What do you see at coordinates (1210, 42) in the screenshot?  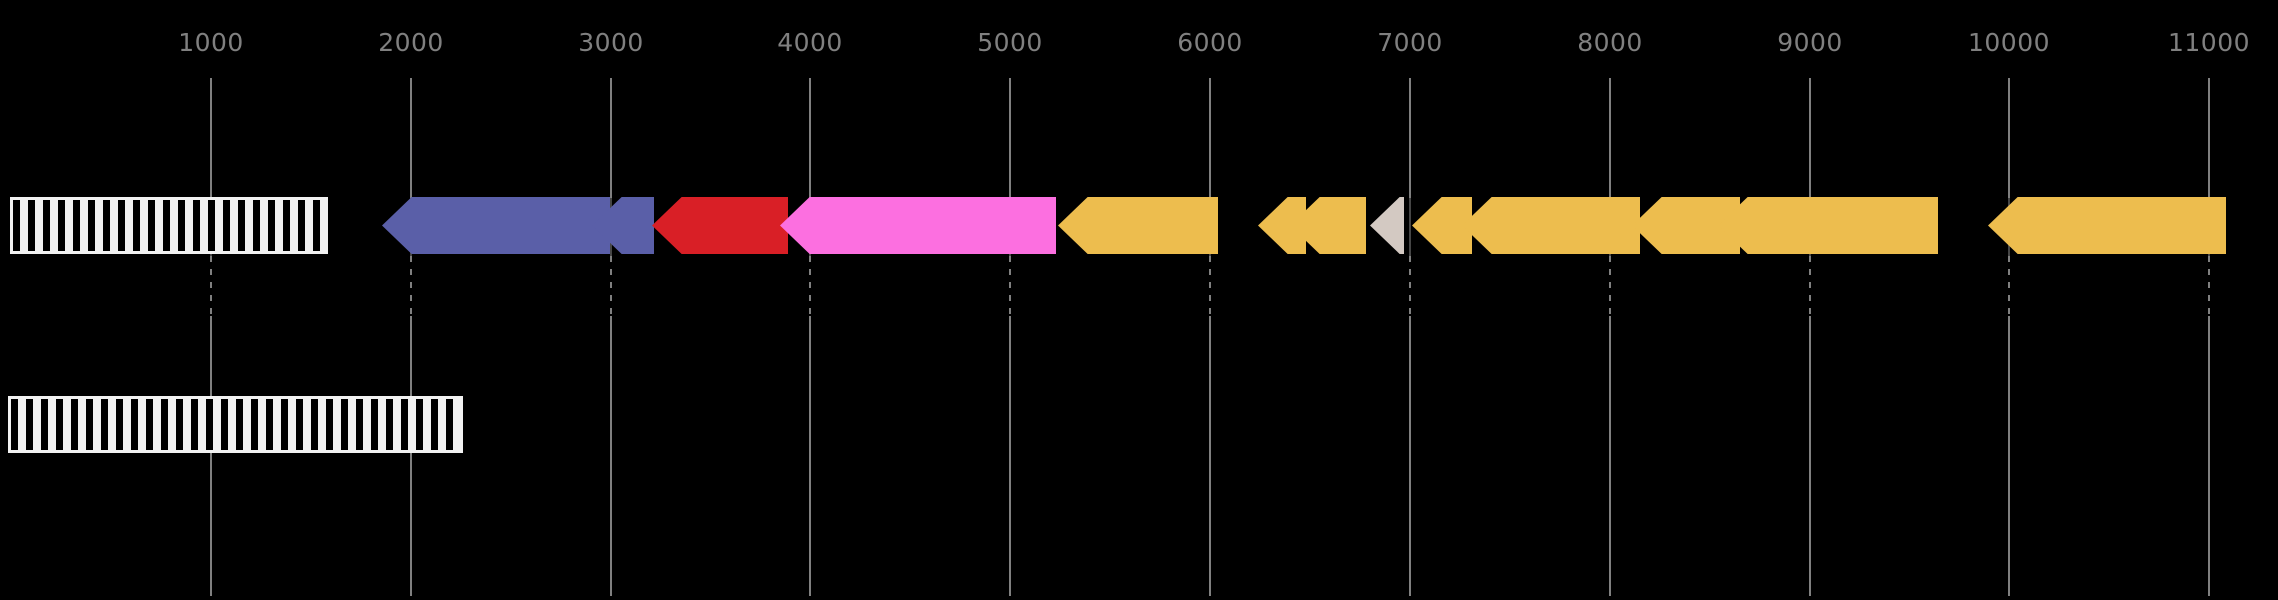 I see `axis-tick-label: 6000` at bounding box center [1210, 42].